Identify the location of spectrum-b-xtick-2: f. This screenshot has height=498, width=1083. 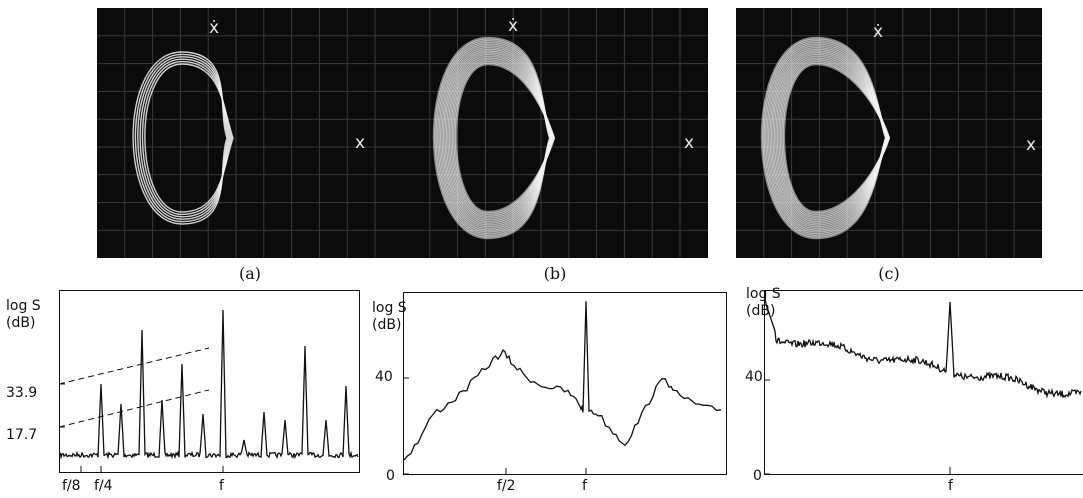
(584, 486).